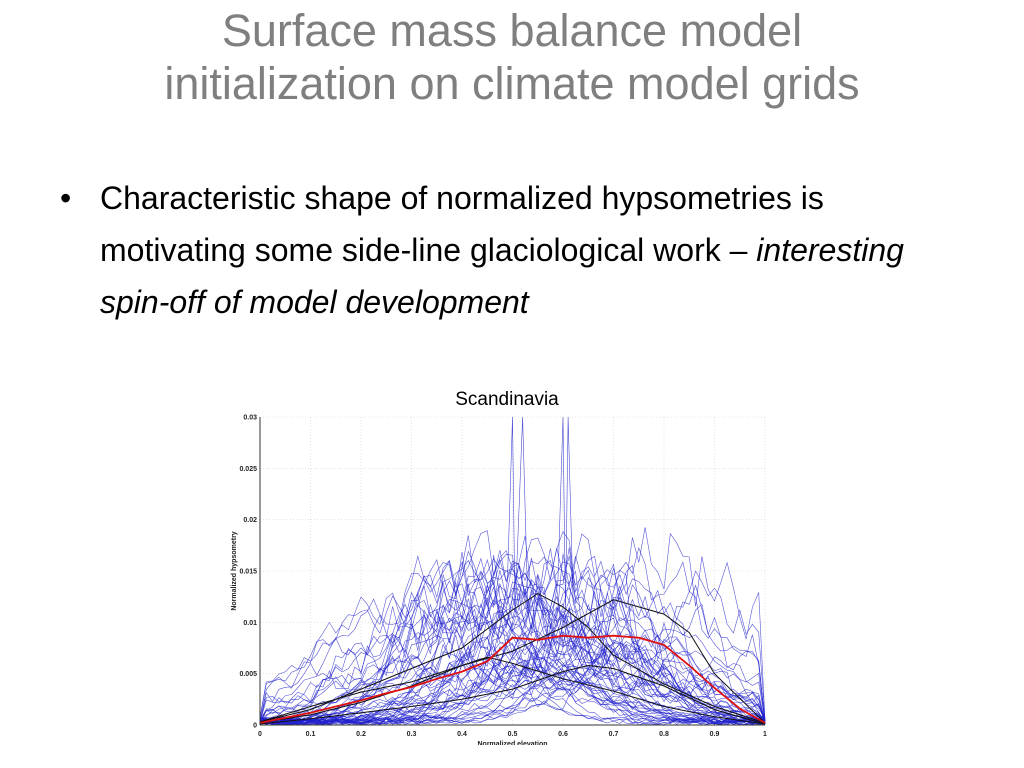 The height and width of the screenshot is (768, 1024). What do you see at coordinates (715, 734) in the screenshot?
I see `x-tick-label: 0.9` at bounding box center [715, 734].